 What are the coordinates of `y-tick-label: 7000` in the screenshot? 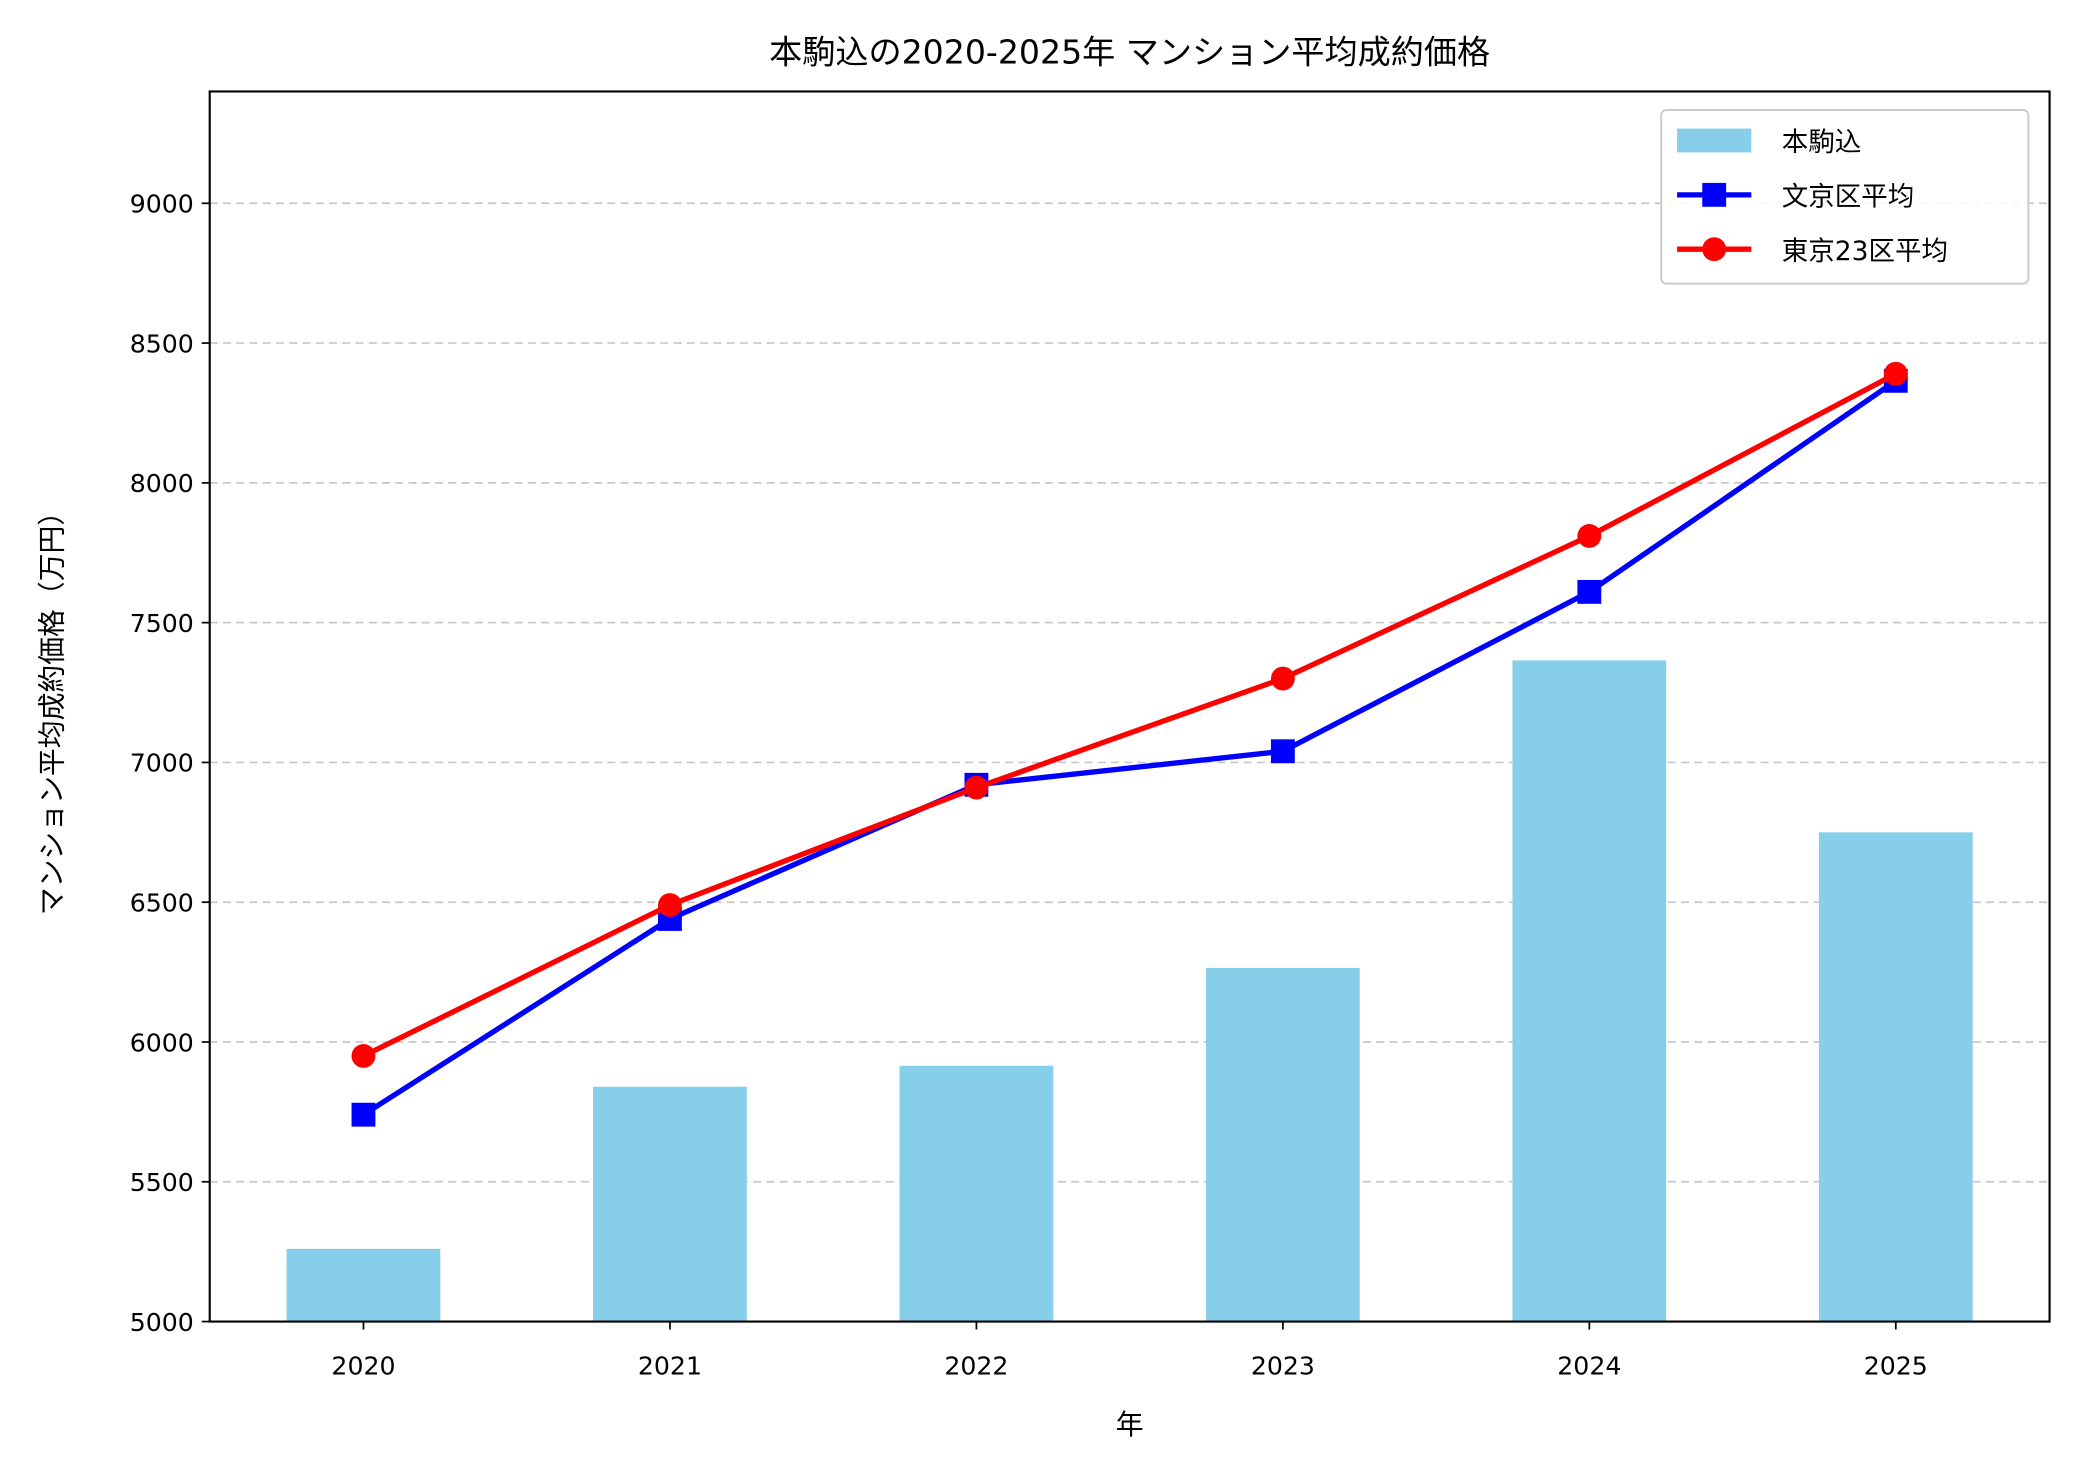 It's located at (162, 763).